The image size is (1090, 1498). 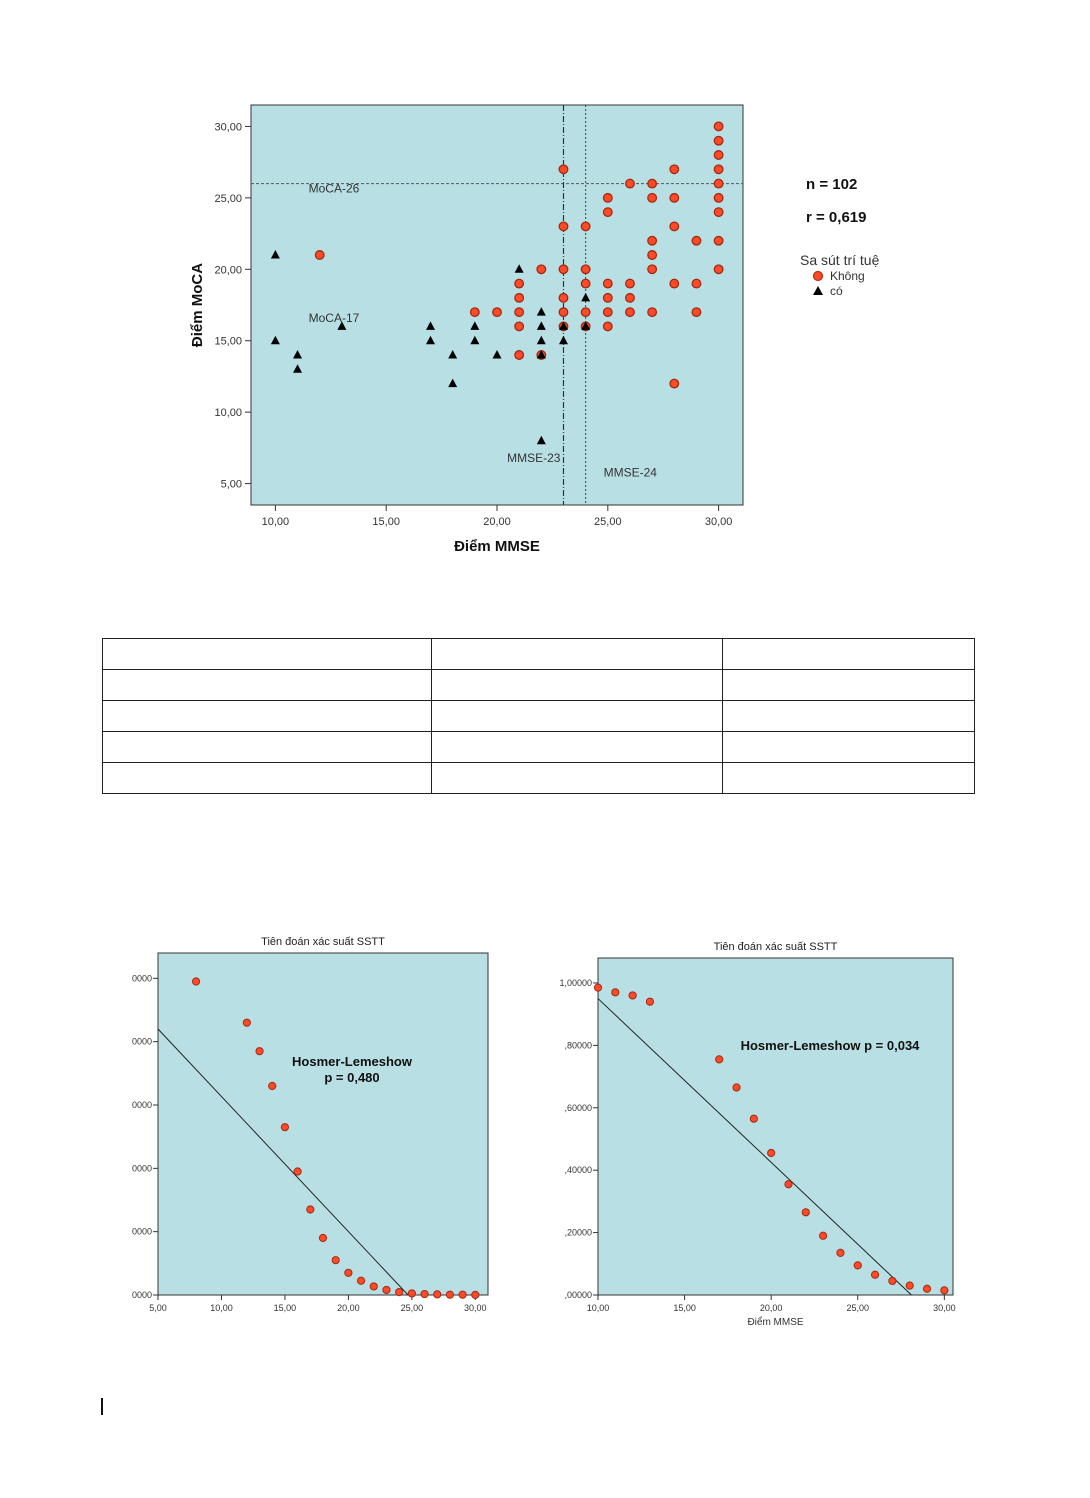 What do you see at coordinates (847, 275) in the screenshot?
I see `legend-label-no: Không` at bounding box center [847, 275].